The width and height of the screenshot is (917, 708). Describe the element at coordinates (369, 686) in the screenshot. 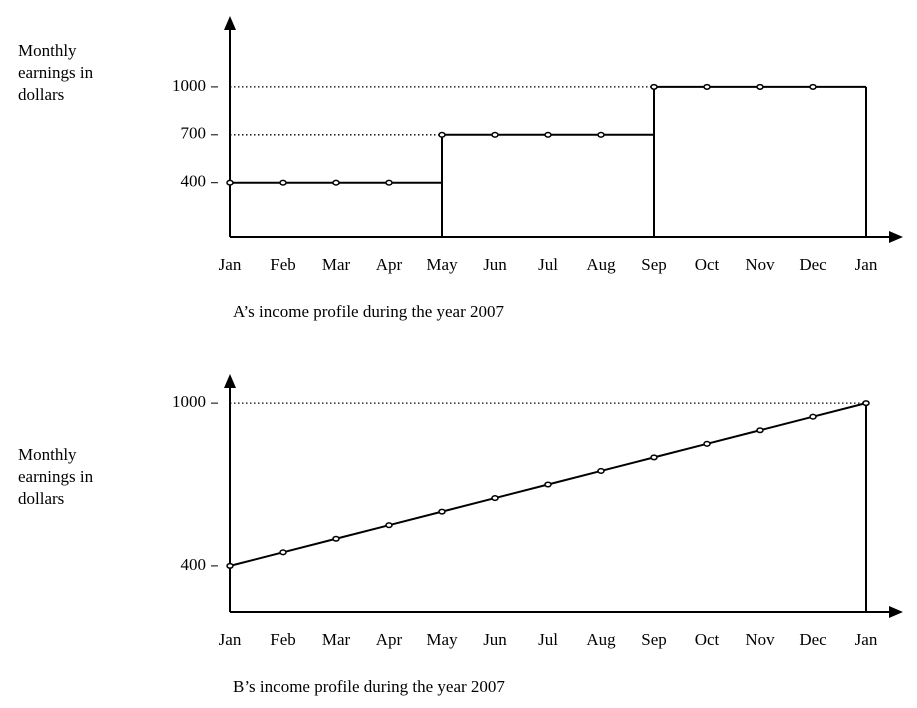

I see `caption: B’s income profile during the year 2007` at that location.